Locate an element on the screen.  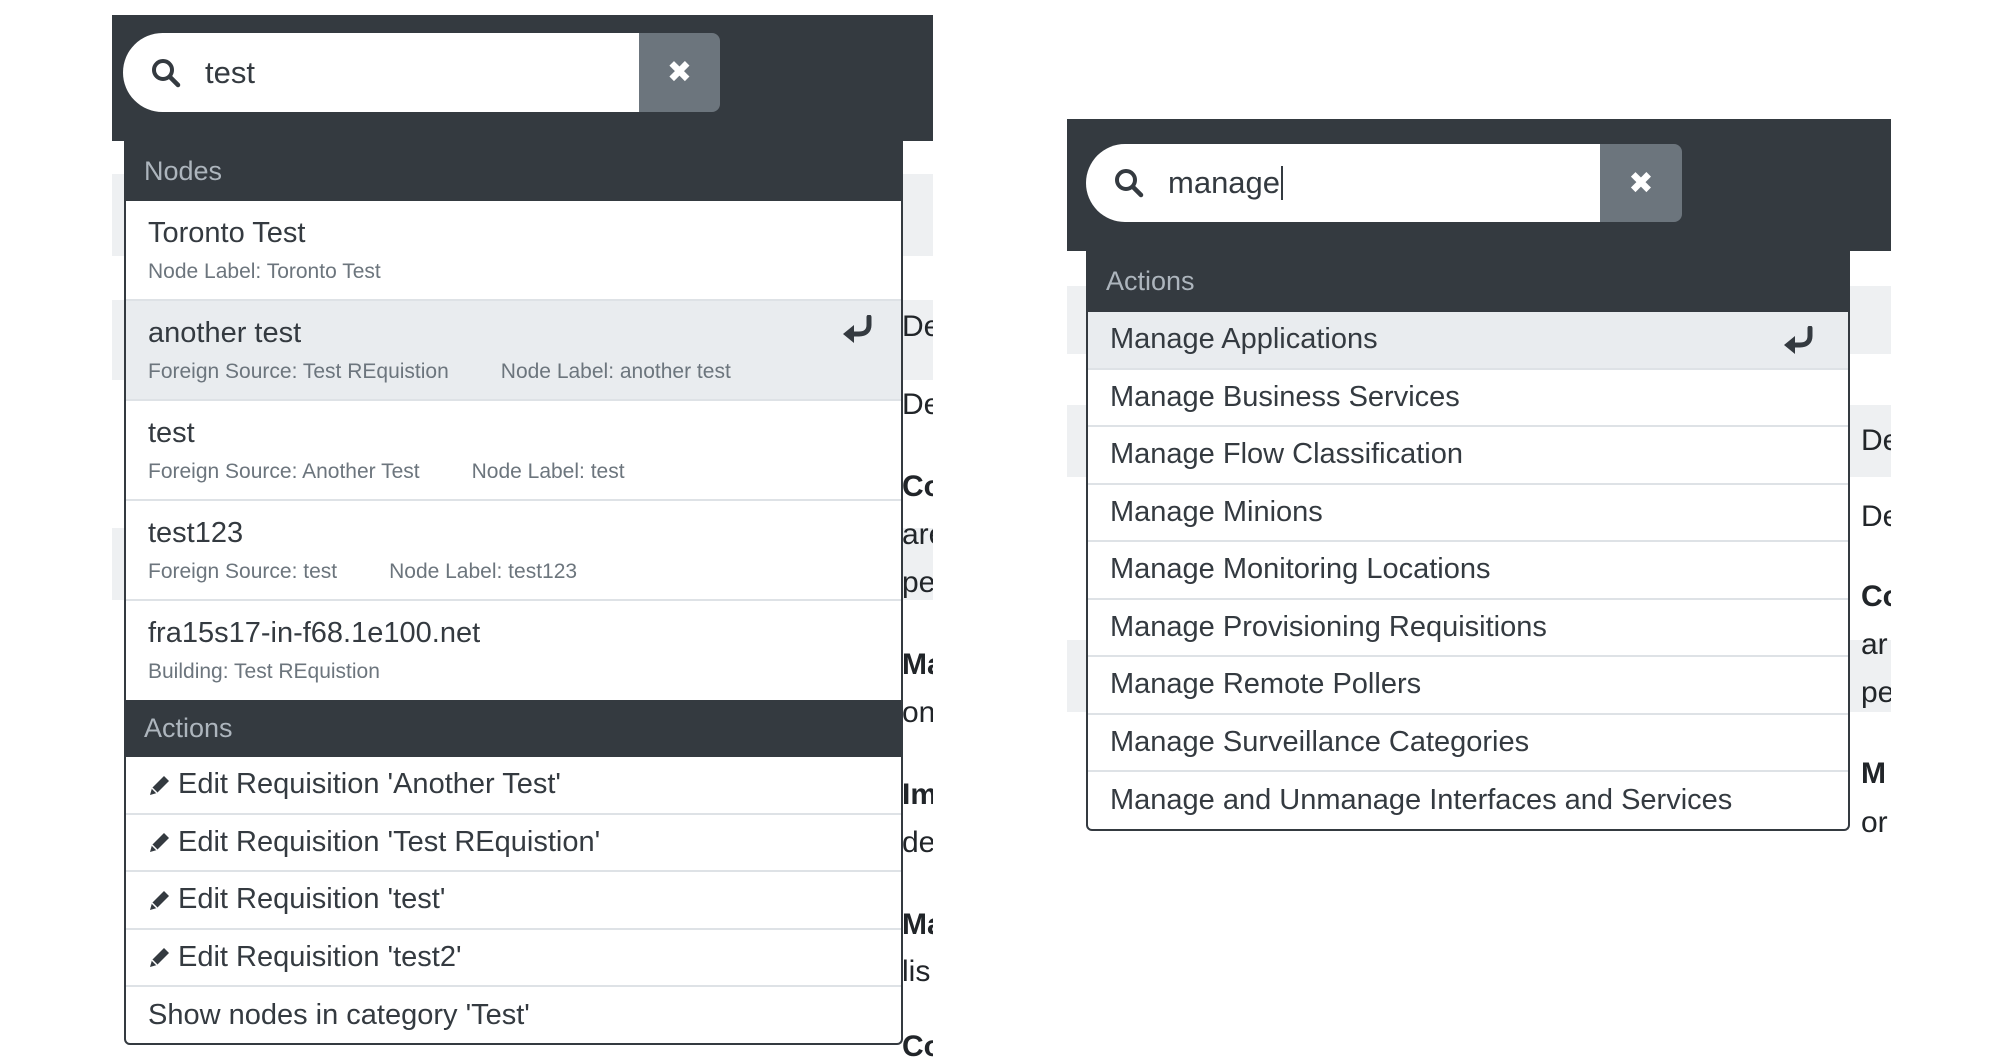
action-label: Edit Requisition 'test2' is located at coordinates (320, 956).